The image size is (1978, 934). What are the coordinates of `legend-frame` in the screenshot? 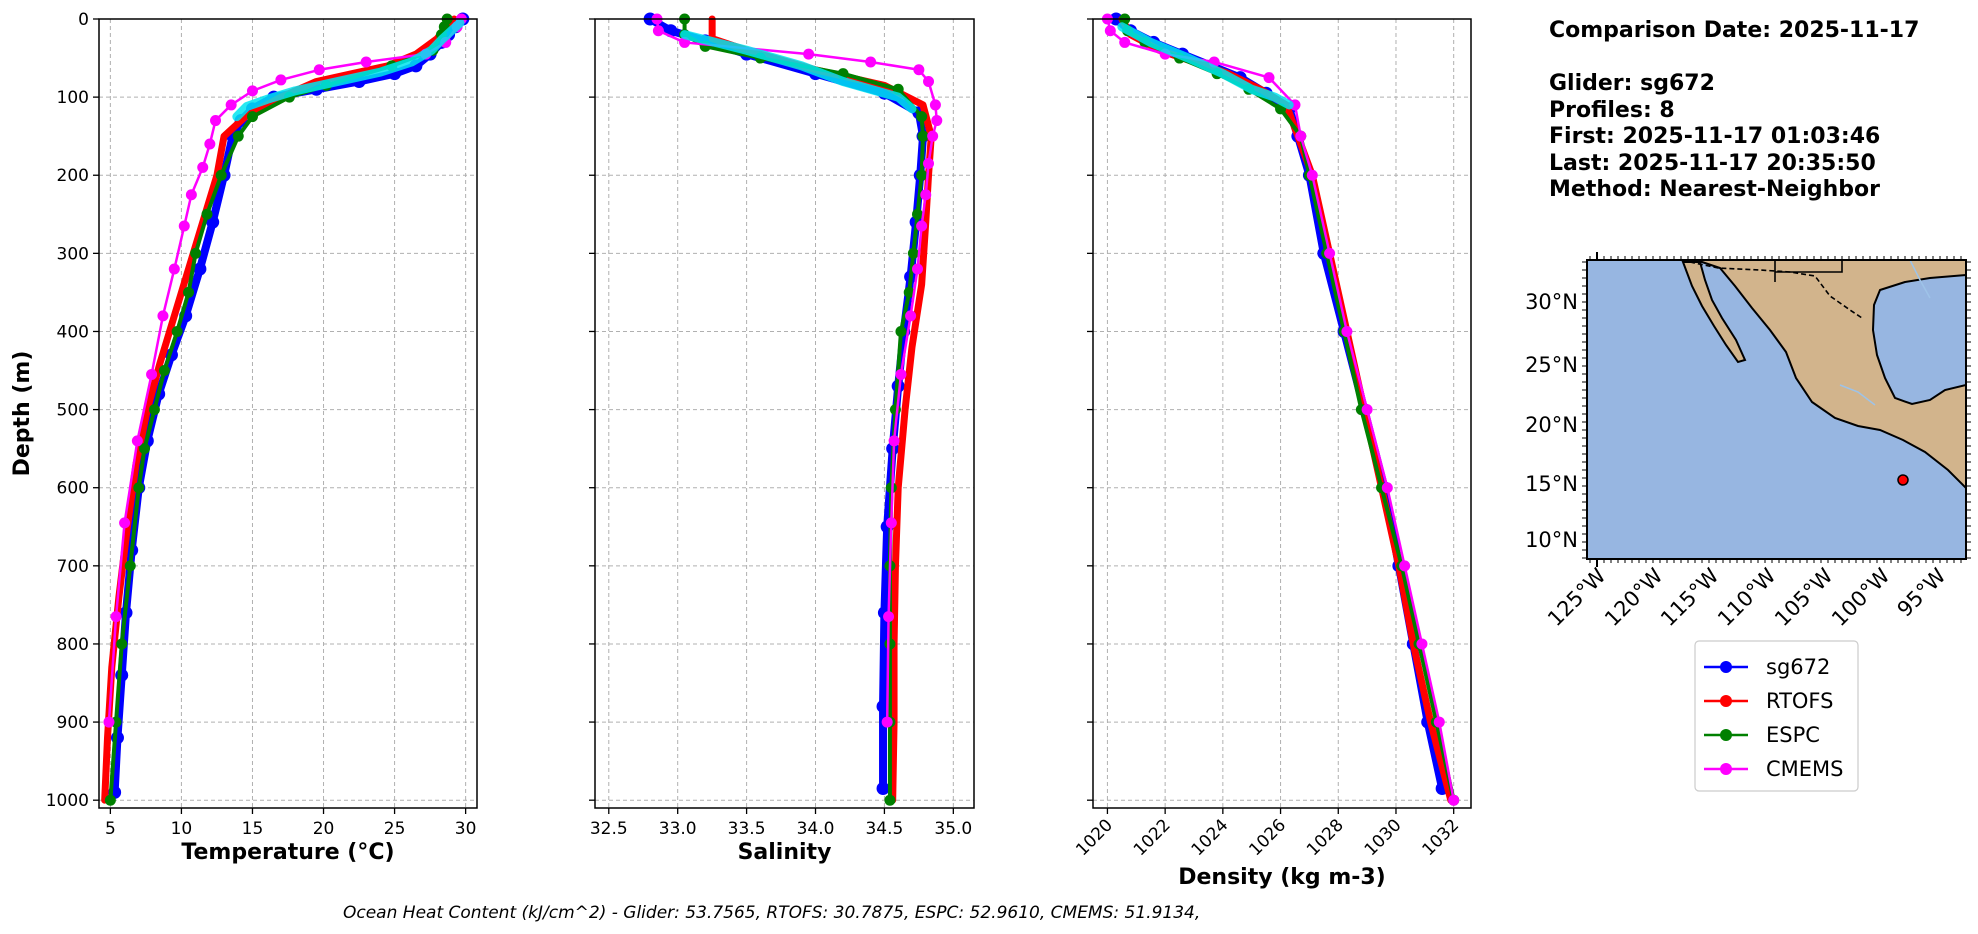 It's located at (1776, 716).